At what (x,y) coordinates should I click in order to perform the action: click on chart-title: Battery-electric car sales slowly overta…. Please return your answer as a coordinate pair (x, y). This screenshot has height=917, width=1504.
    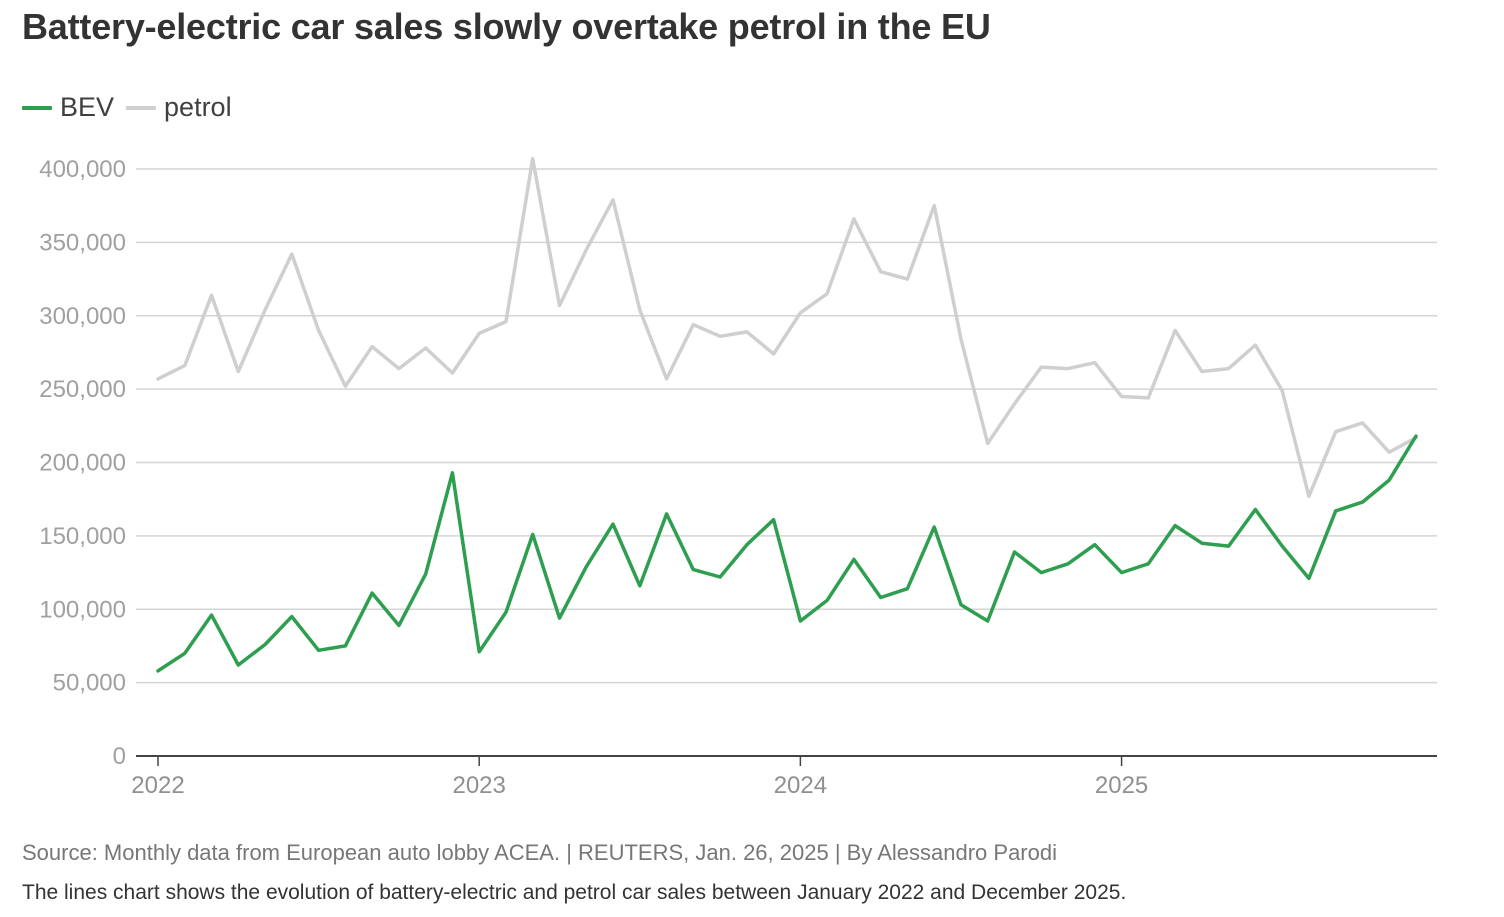
    Looking at the image, I should click on (506, 26).